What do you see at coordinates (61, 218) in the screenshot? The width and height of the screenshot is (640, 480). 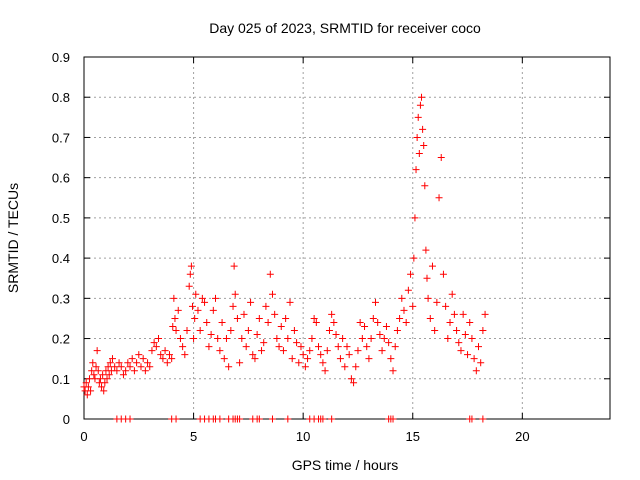 I see `y-tick-label: 0.5` at bounding box center [61, 218].